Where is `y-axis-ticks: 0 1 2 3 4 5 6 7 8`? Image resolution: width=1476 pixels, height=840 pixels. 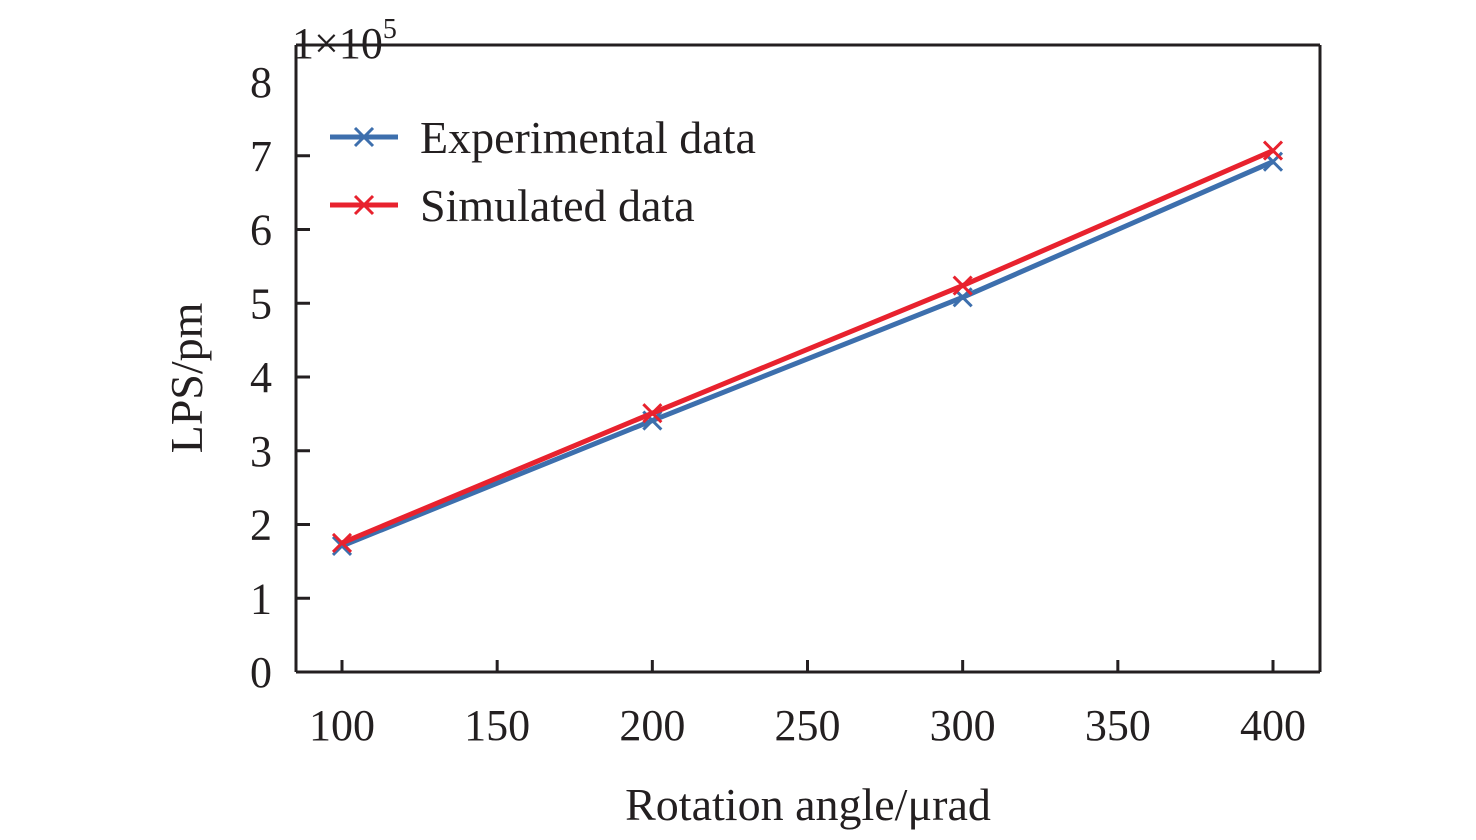
y-axis-ticks: 0 1 2 3 4 5 6 7 8 is located at coordinates (280, 377).